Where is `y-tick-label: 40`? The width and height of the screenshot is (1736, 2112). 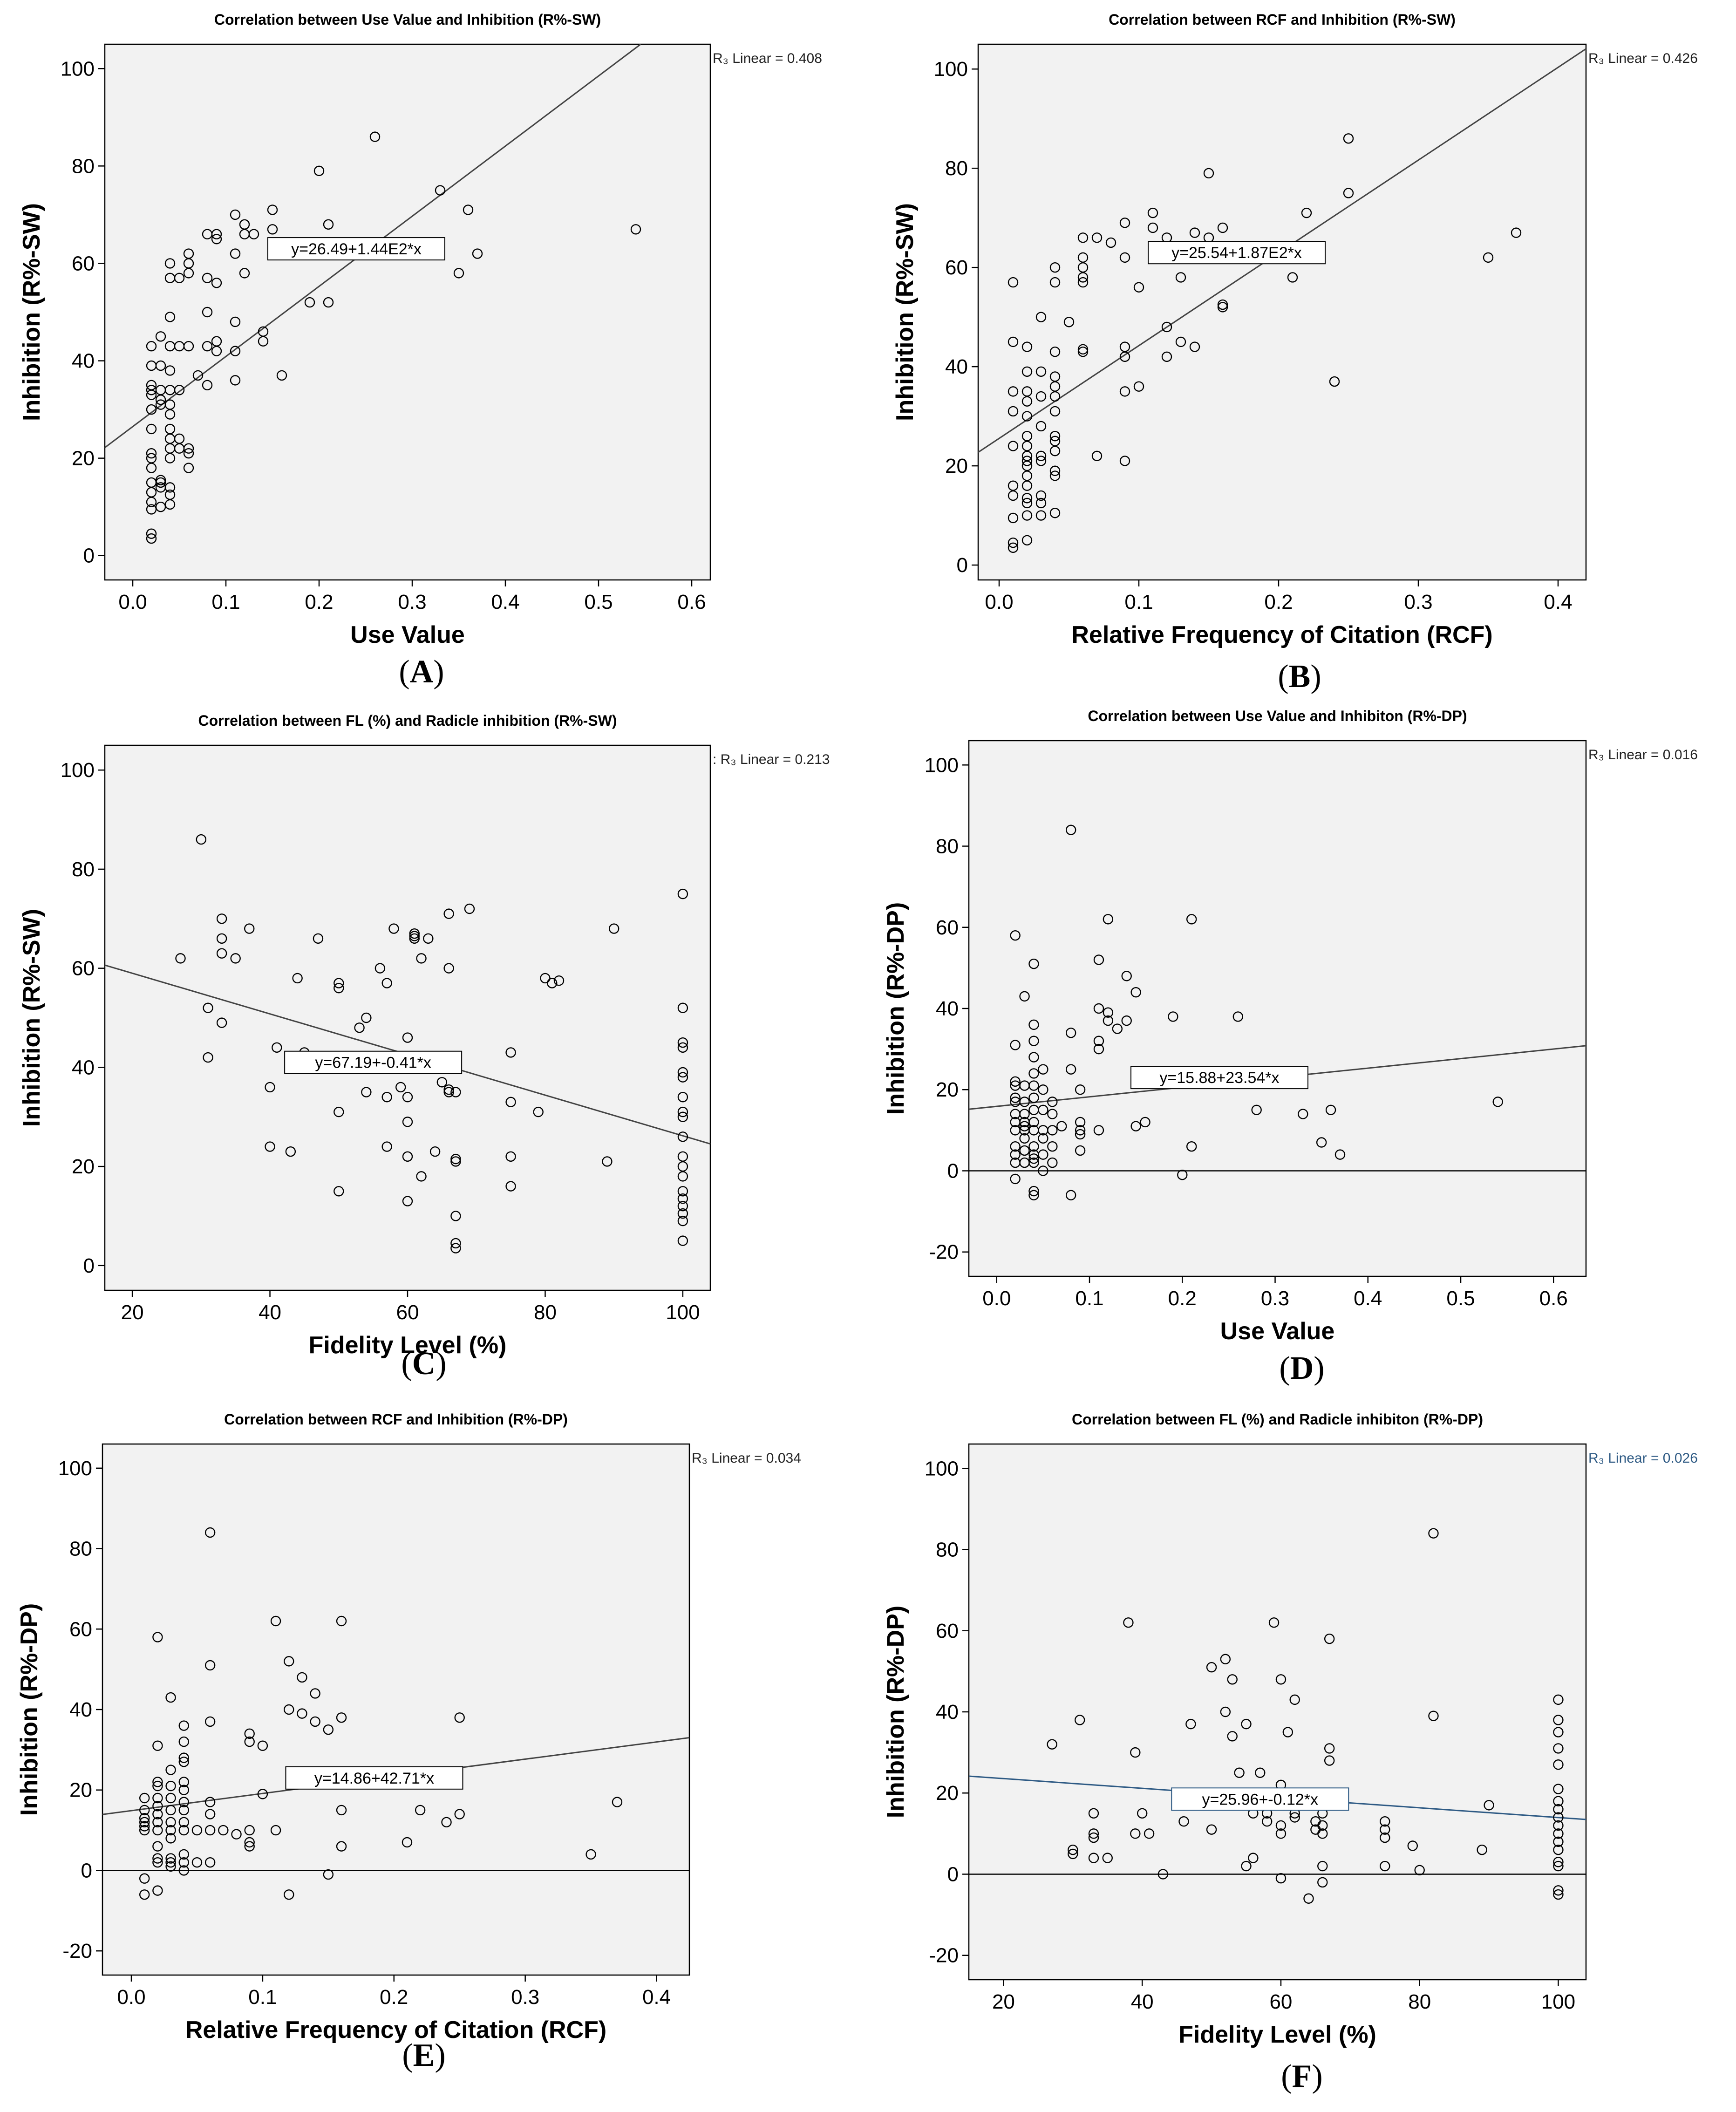
y-tick-label: 40 is located at coordinates (947, 1009).